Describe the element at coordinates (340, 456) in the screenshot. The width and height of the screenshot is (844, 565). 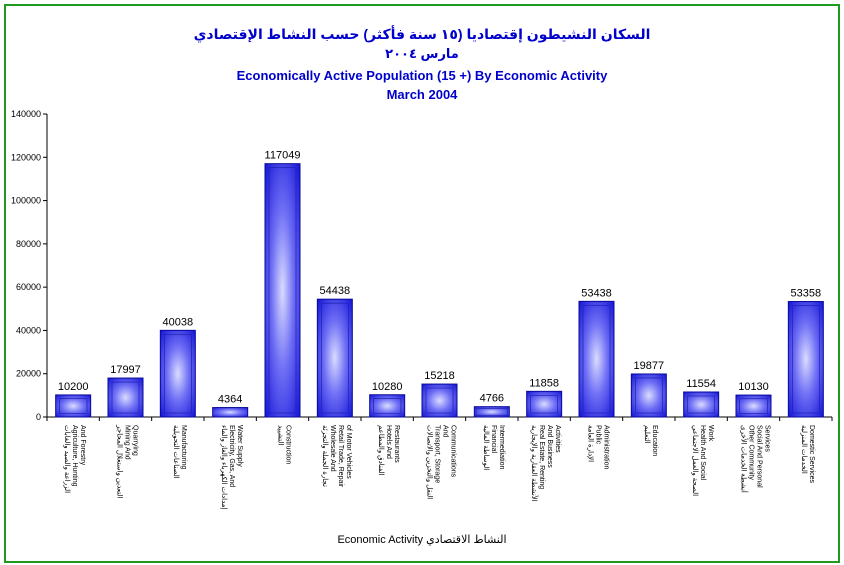
I see `category-label-english: Retail Trade, Repair` at that location.